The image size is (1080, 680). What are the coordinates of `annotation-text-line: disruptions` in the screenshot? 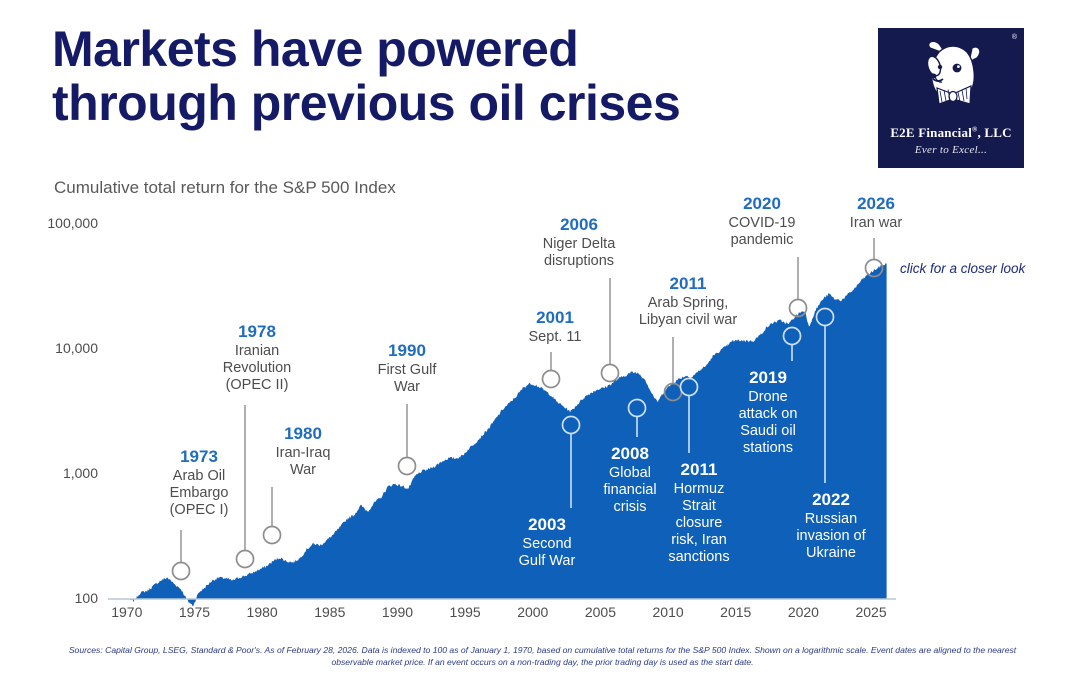 It's located at (579, 260).